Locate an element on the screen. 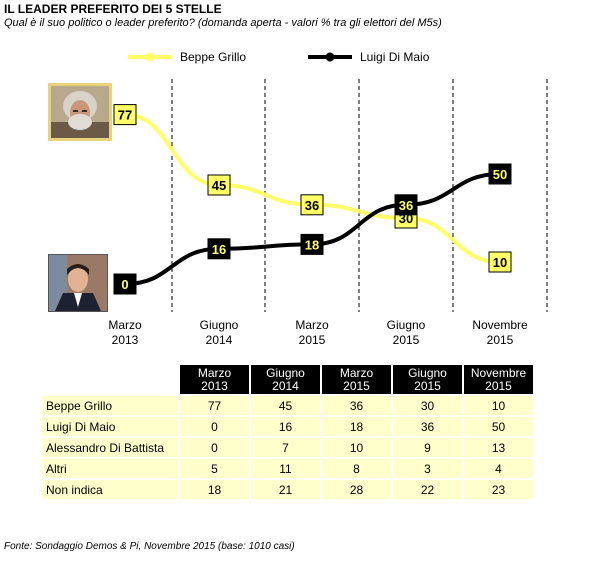 The image size is (600, 564). table-cell: 4 is located at coordinates (498, 468).